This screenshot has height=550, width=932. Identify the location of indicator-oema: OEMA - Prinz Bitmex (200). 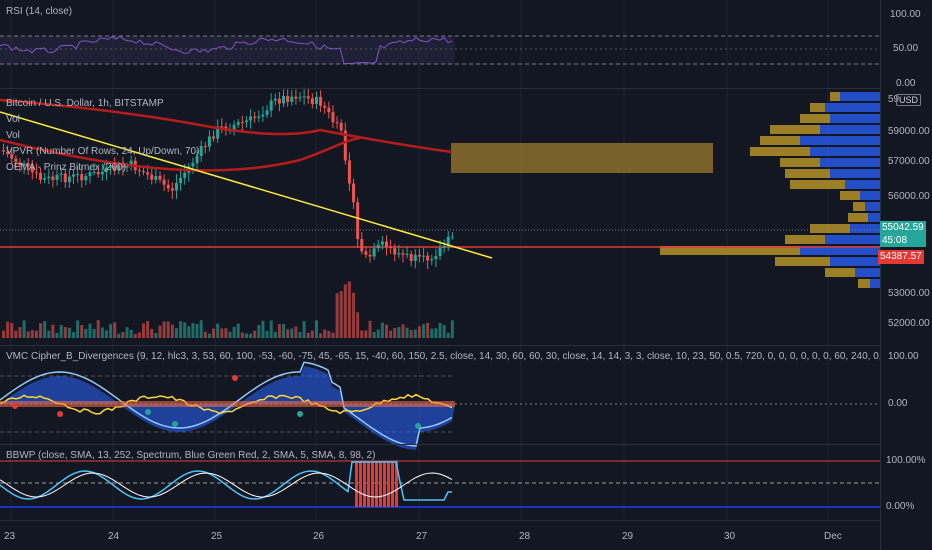
(66, 167).